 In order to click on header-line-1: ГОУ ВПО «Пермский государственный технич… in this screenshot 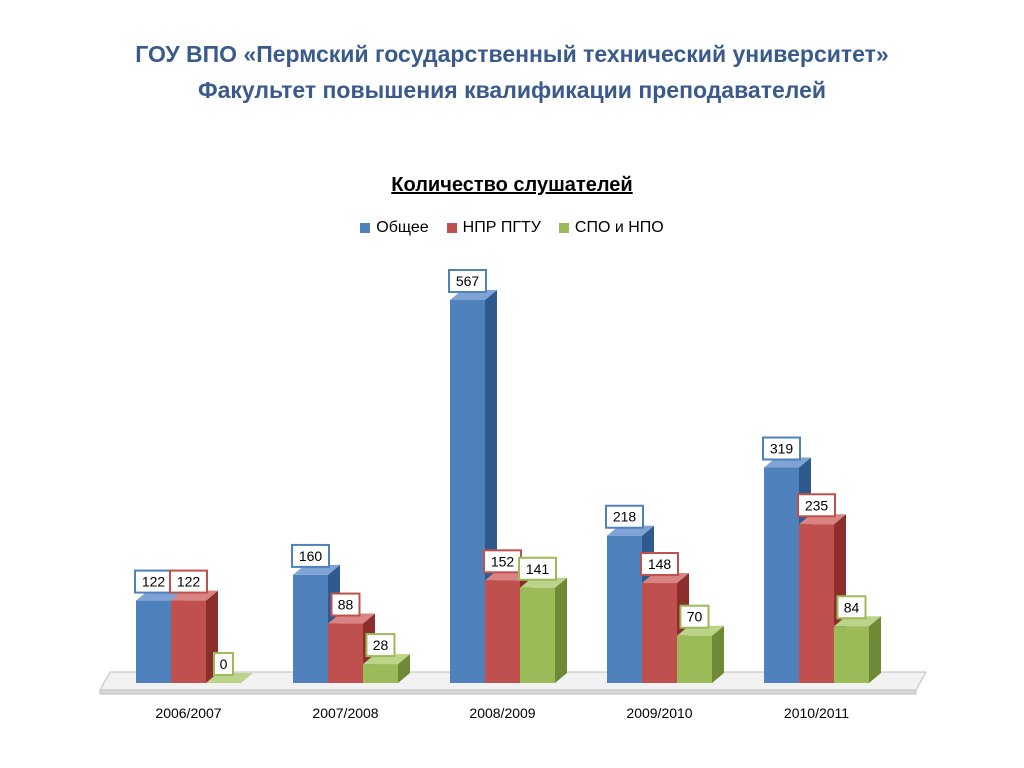, I will do `click(512, 54)`.